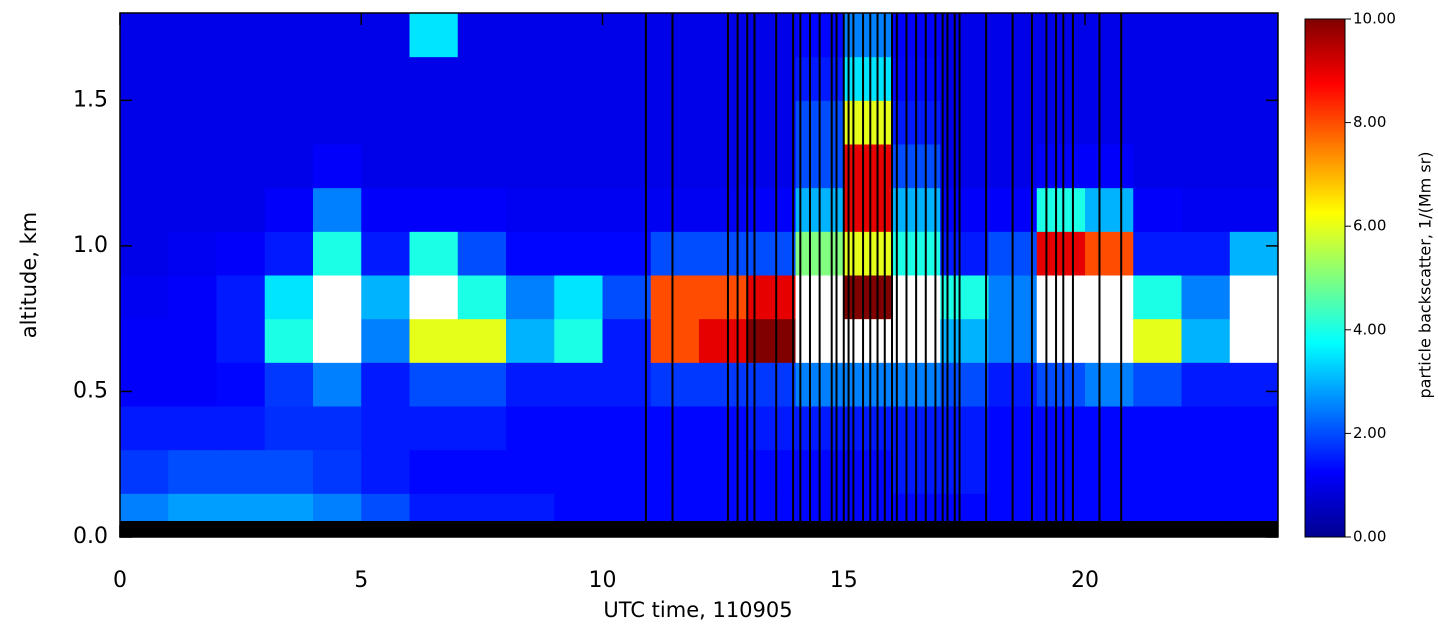  Describe the element at coordinates (1369, 537) in the screenshot. I see `colorbar-tick-label: 0.00` at that location.